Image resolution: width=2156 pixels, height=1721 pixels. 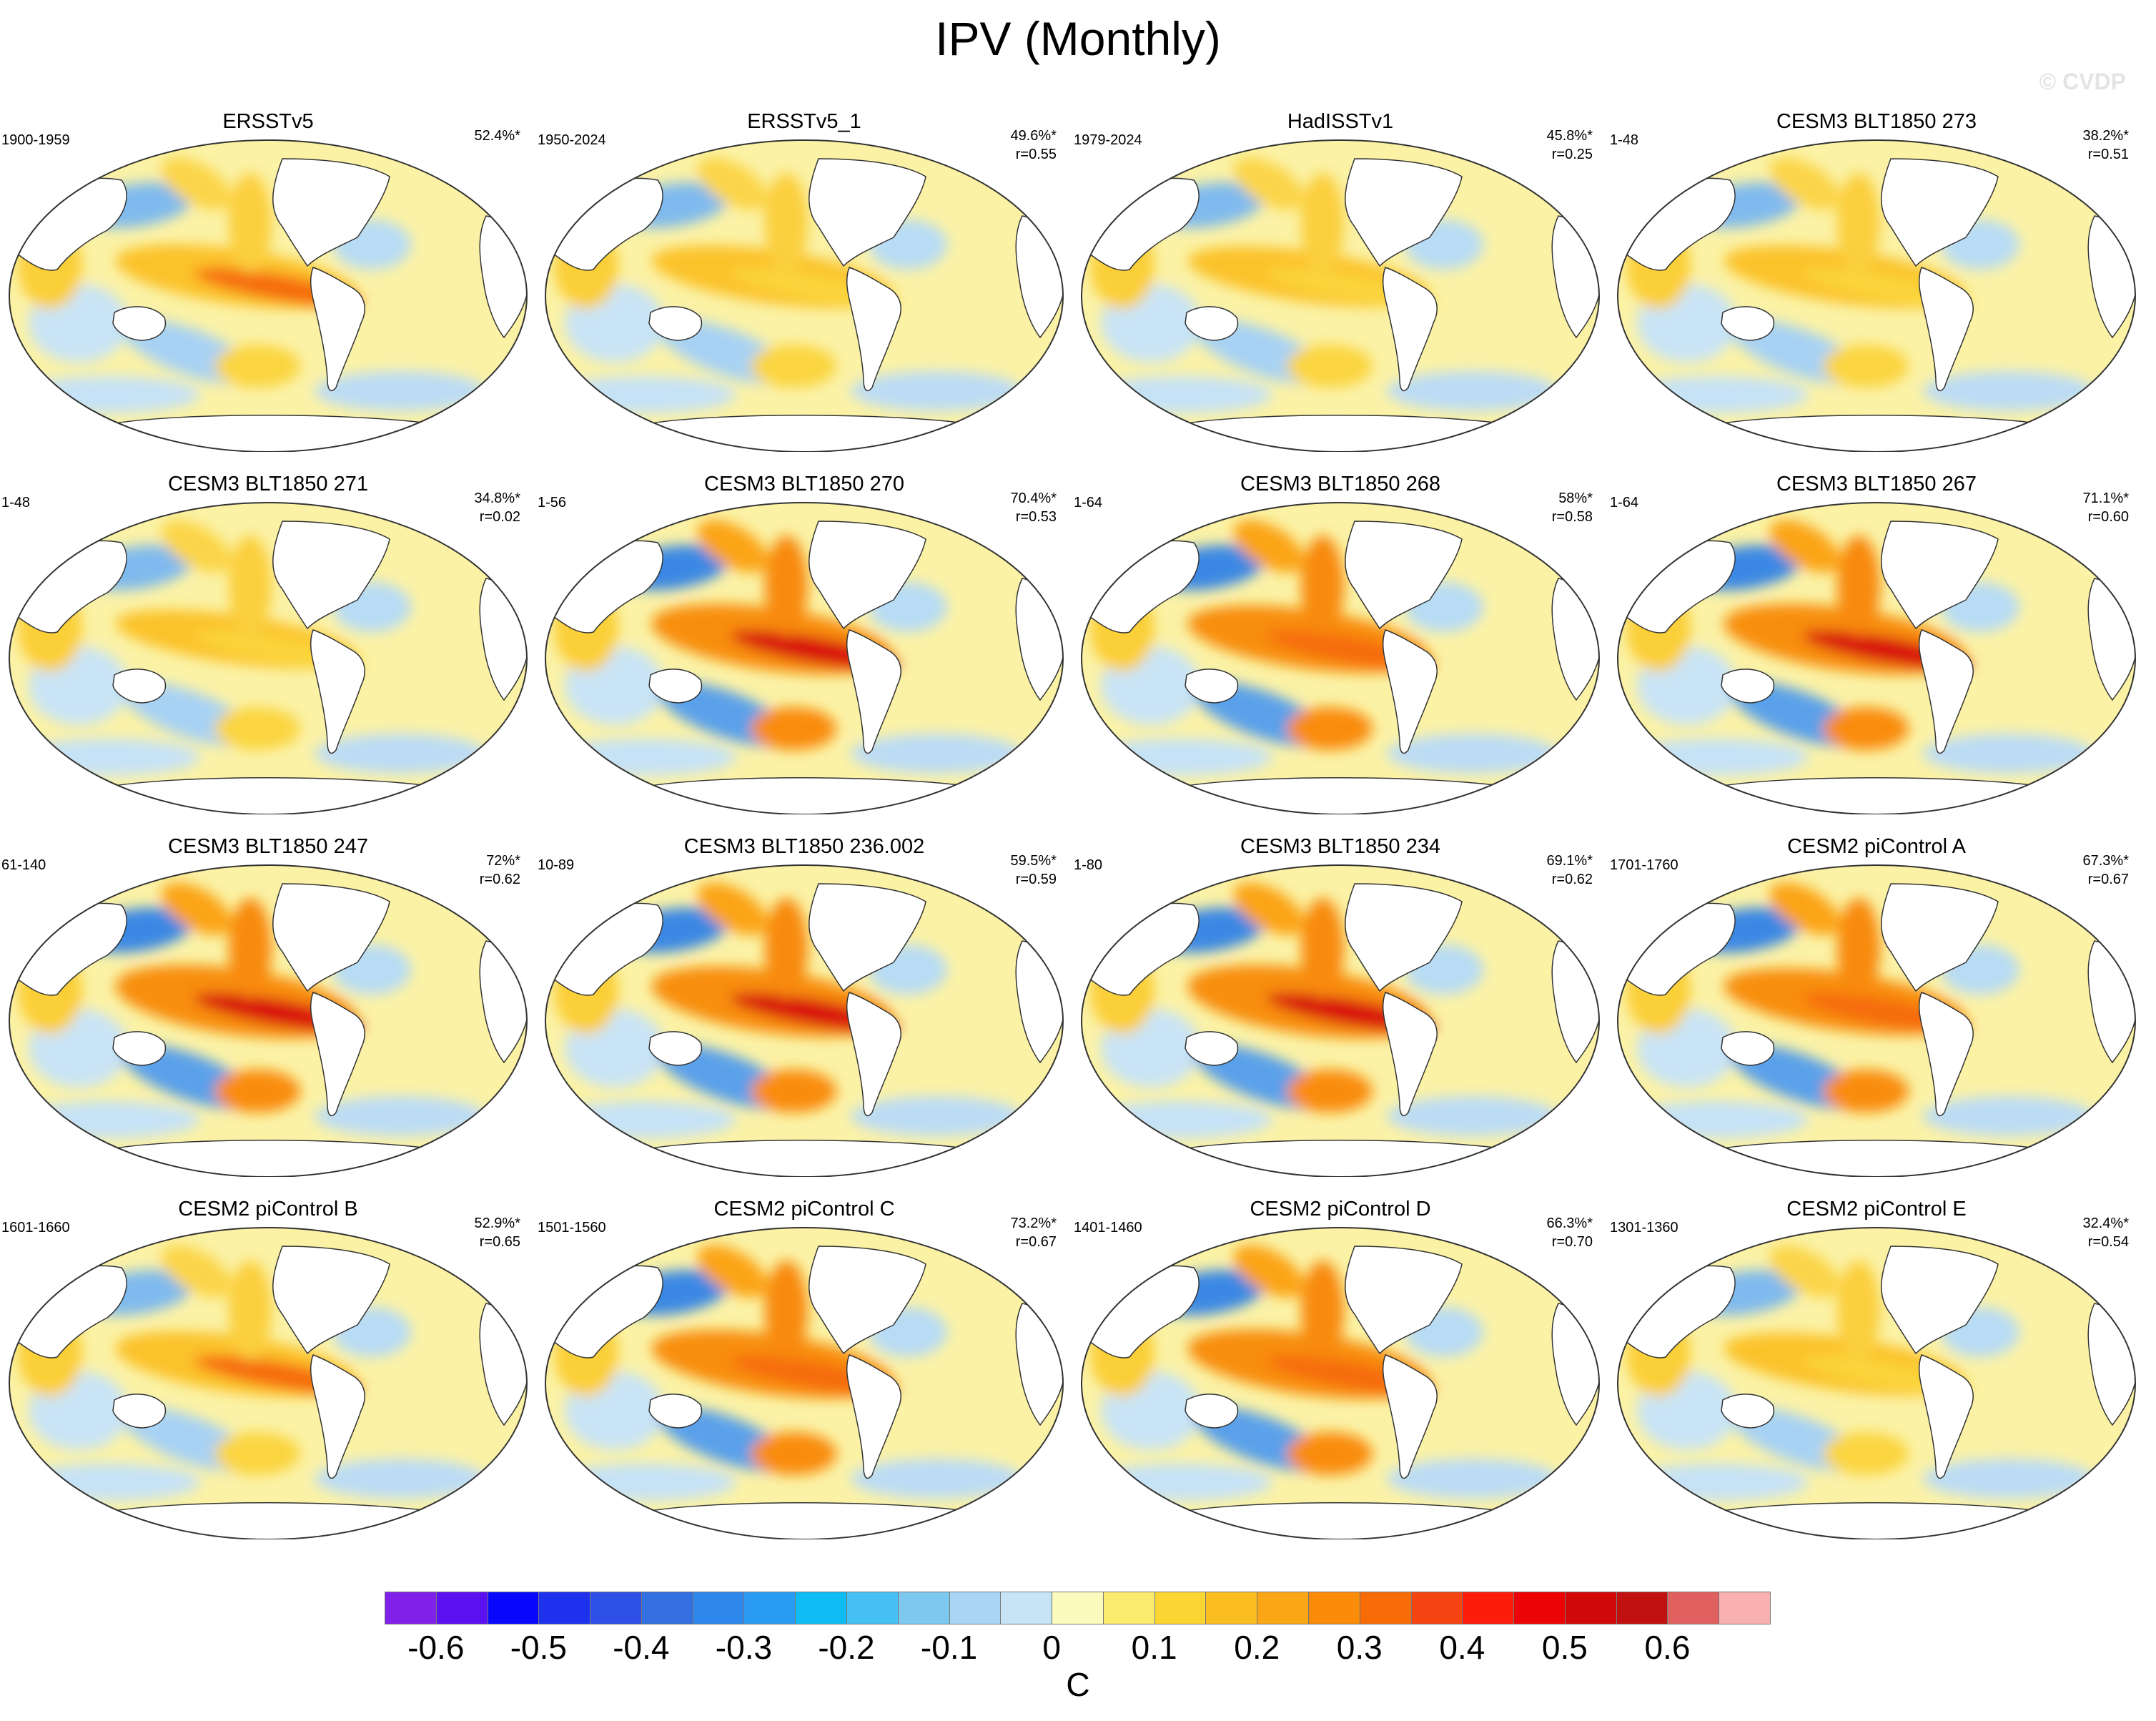 I want to click on panel-title: CESM2 piControl C, so click(x=804, y=1209).